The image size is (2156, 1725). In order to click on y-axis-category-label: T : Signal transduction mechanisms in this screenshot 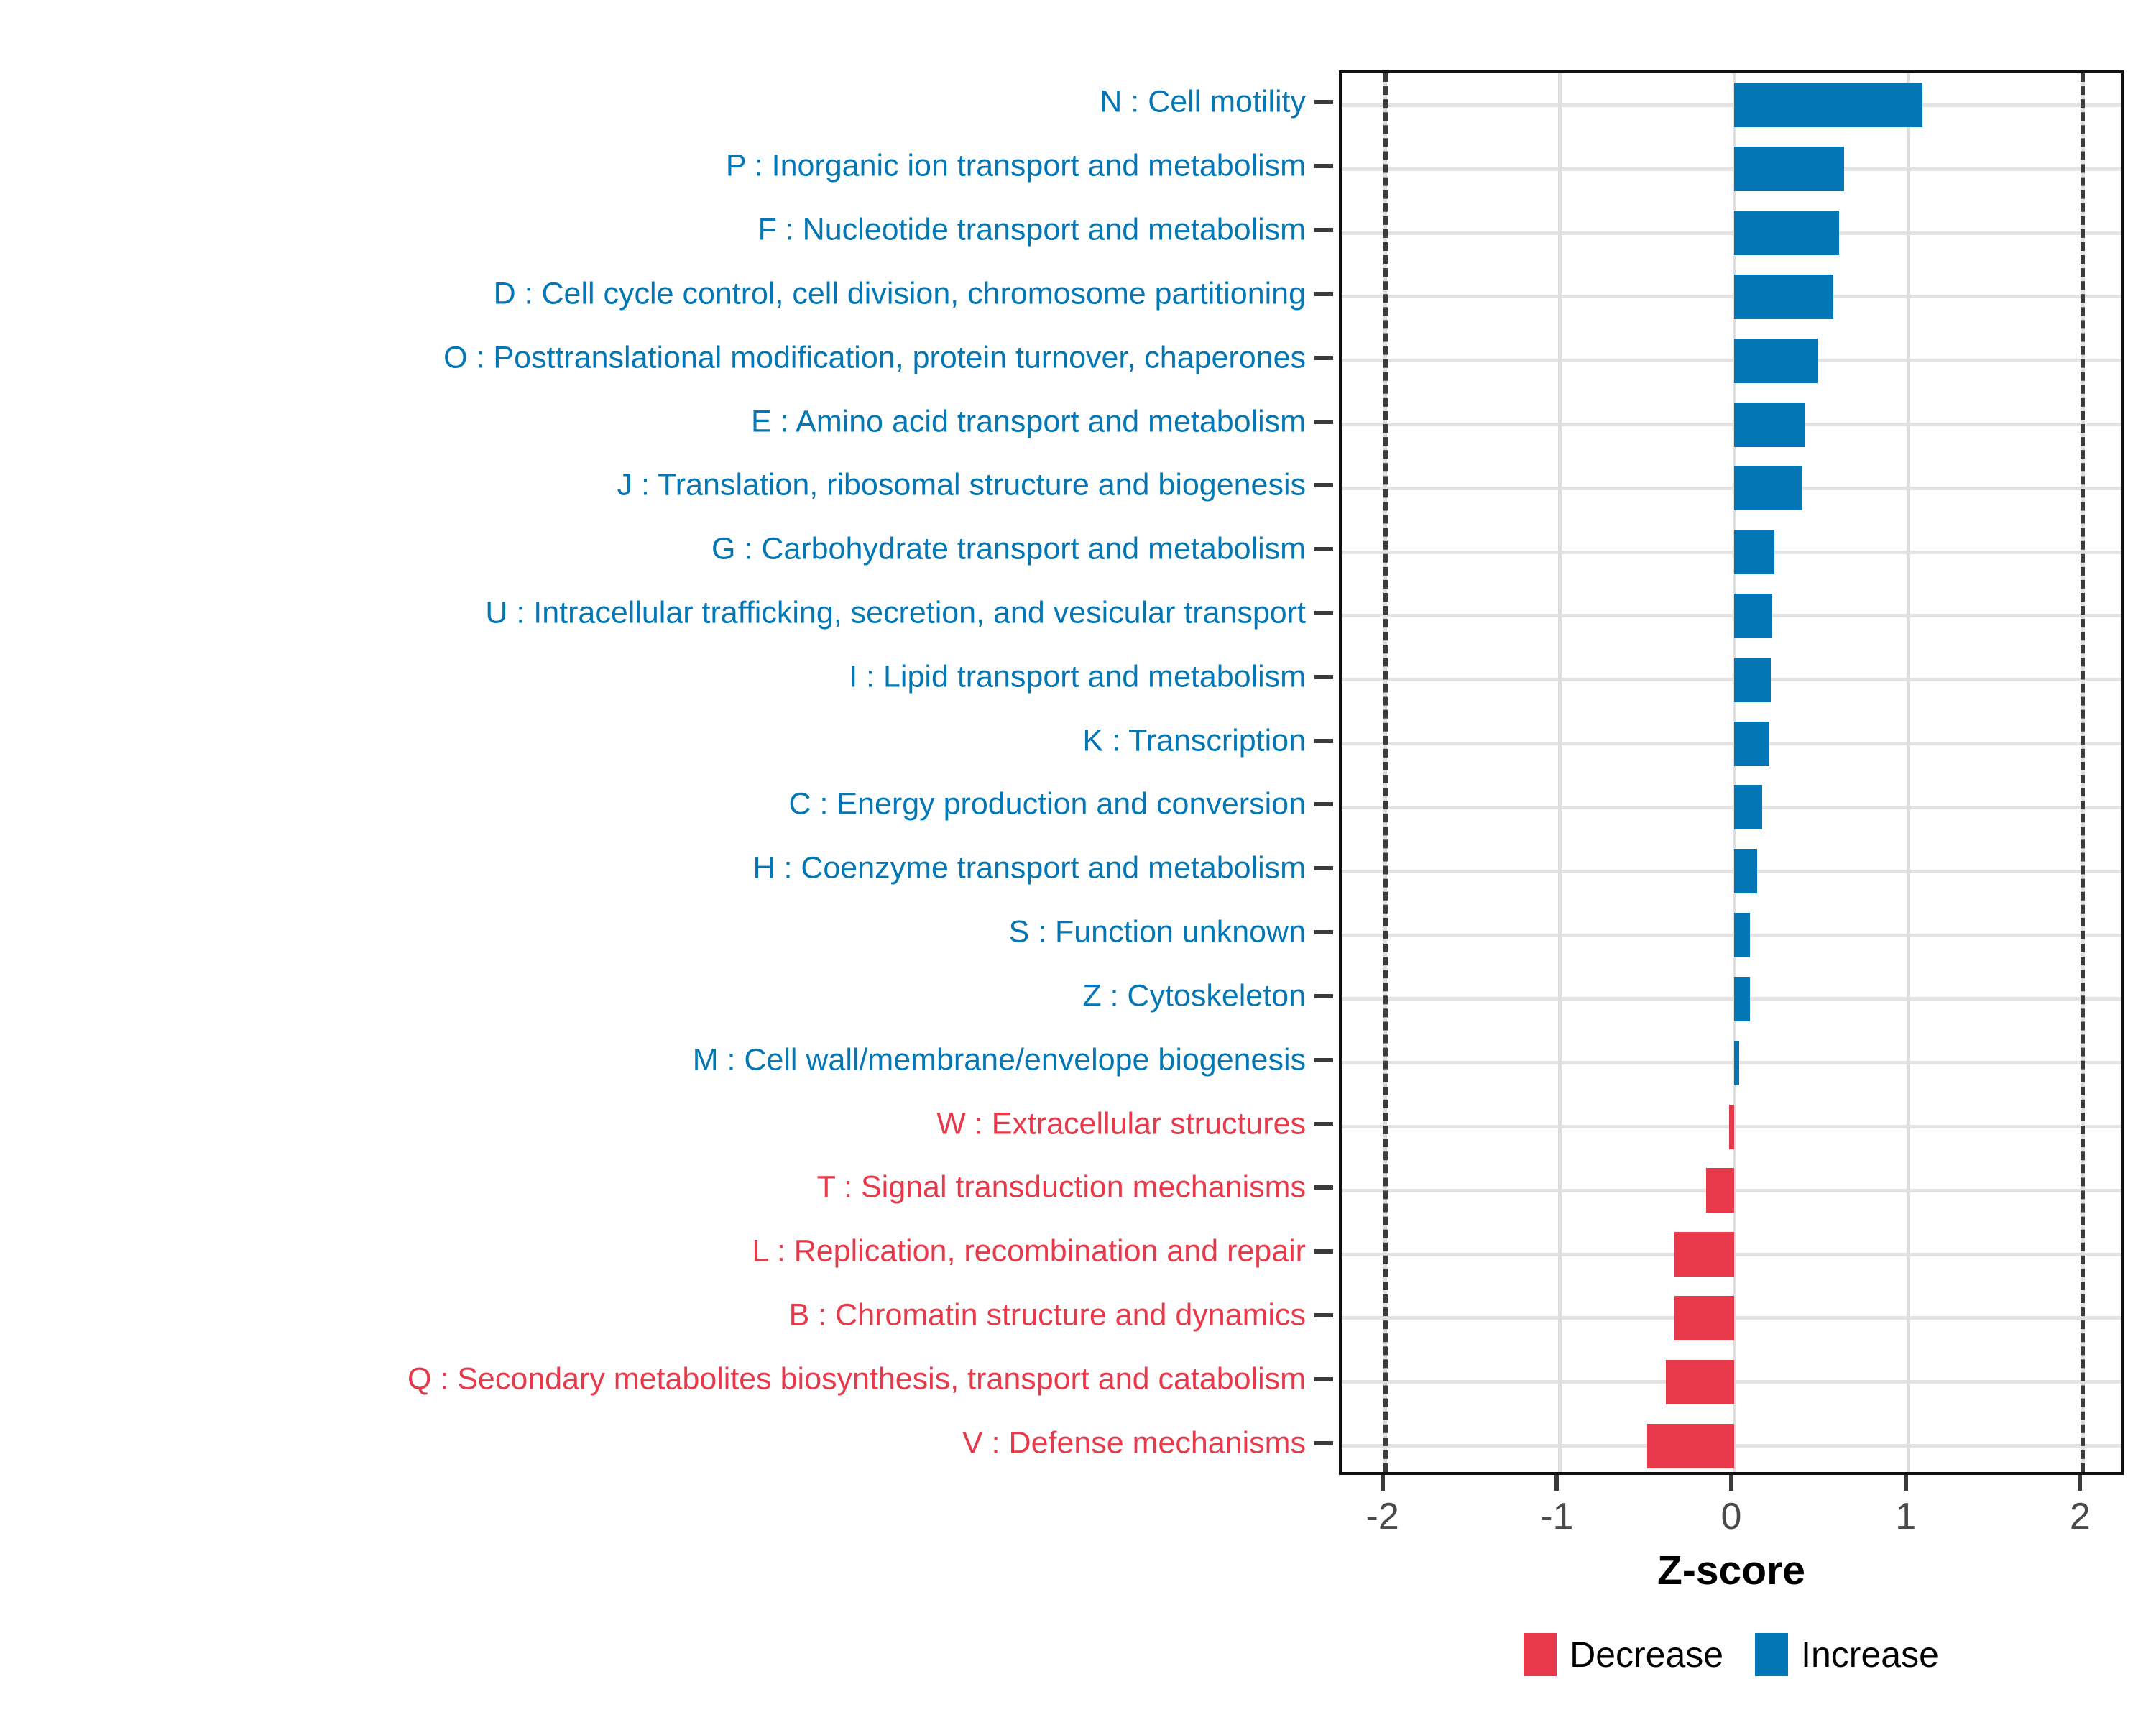, I will do `click(1061, 1187)`.